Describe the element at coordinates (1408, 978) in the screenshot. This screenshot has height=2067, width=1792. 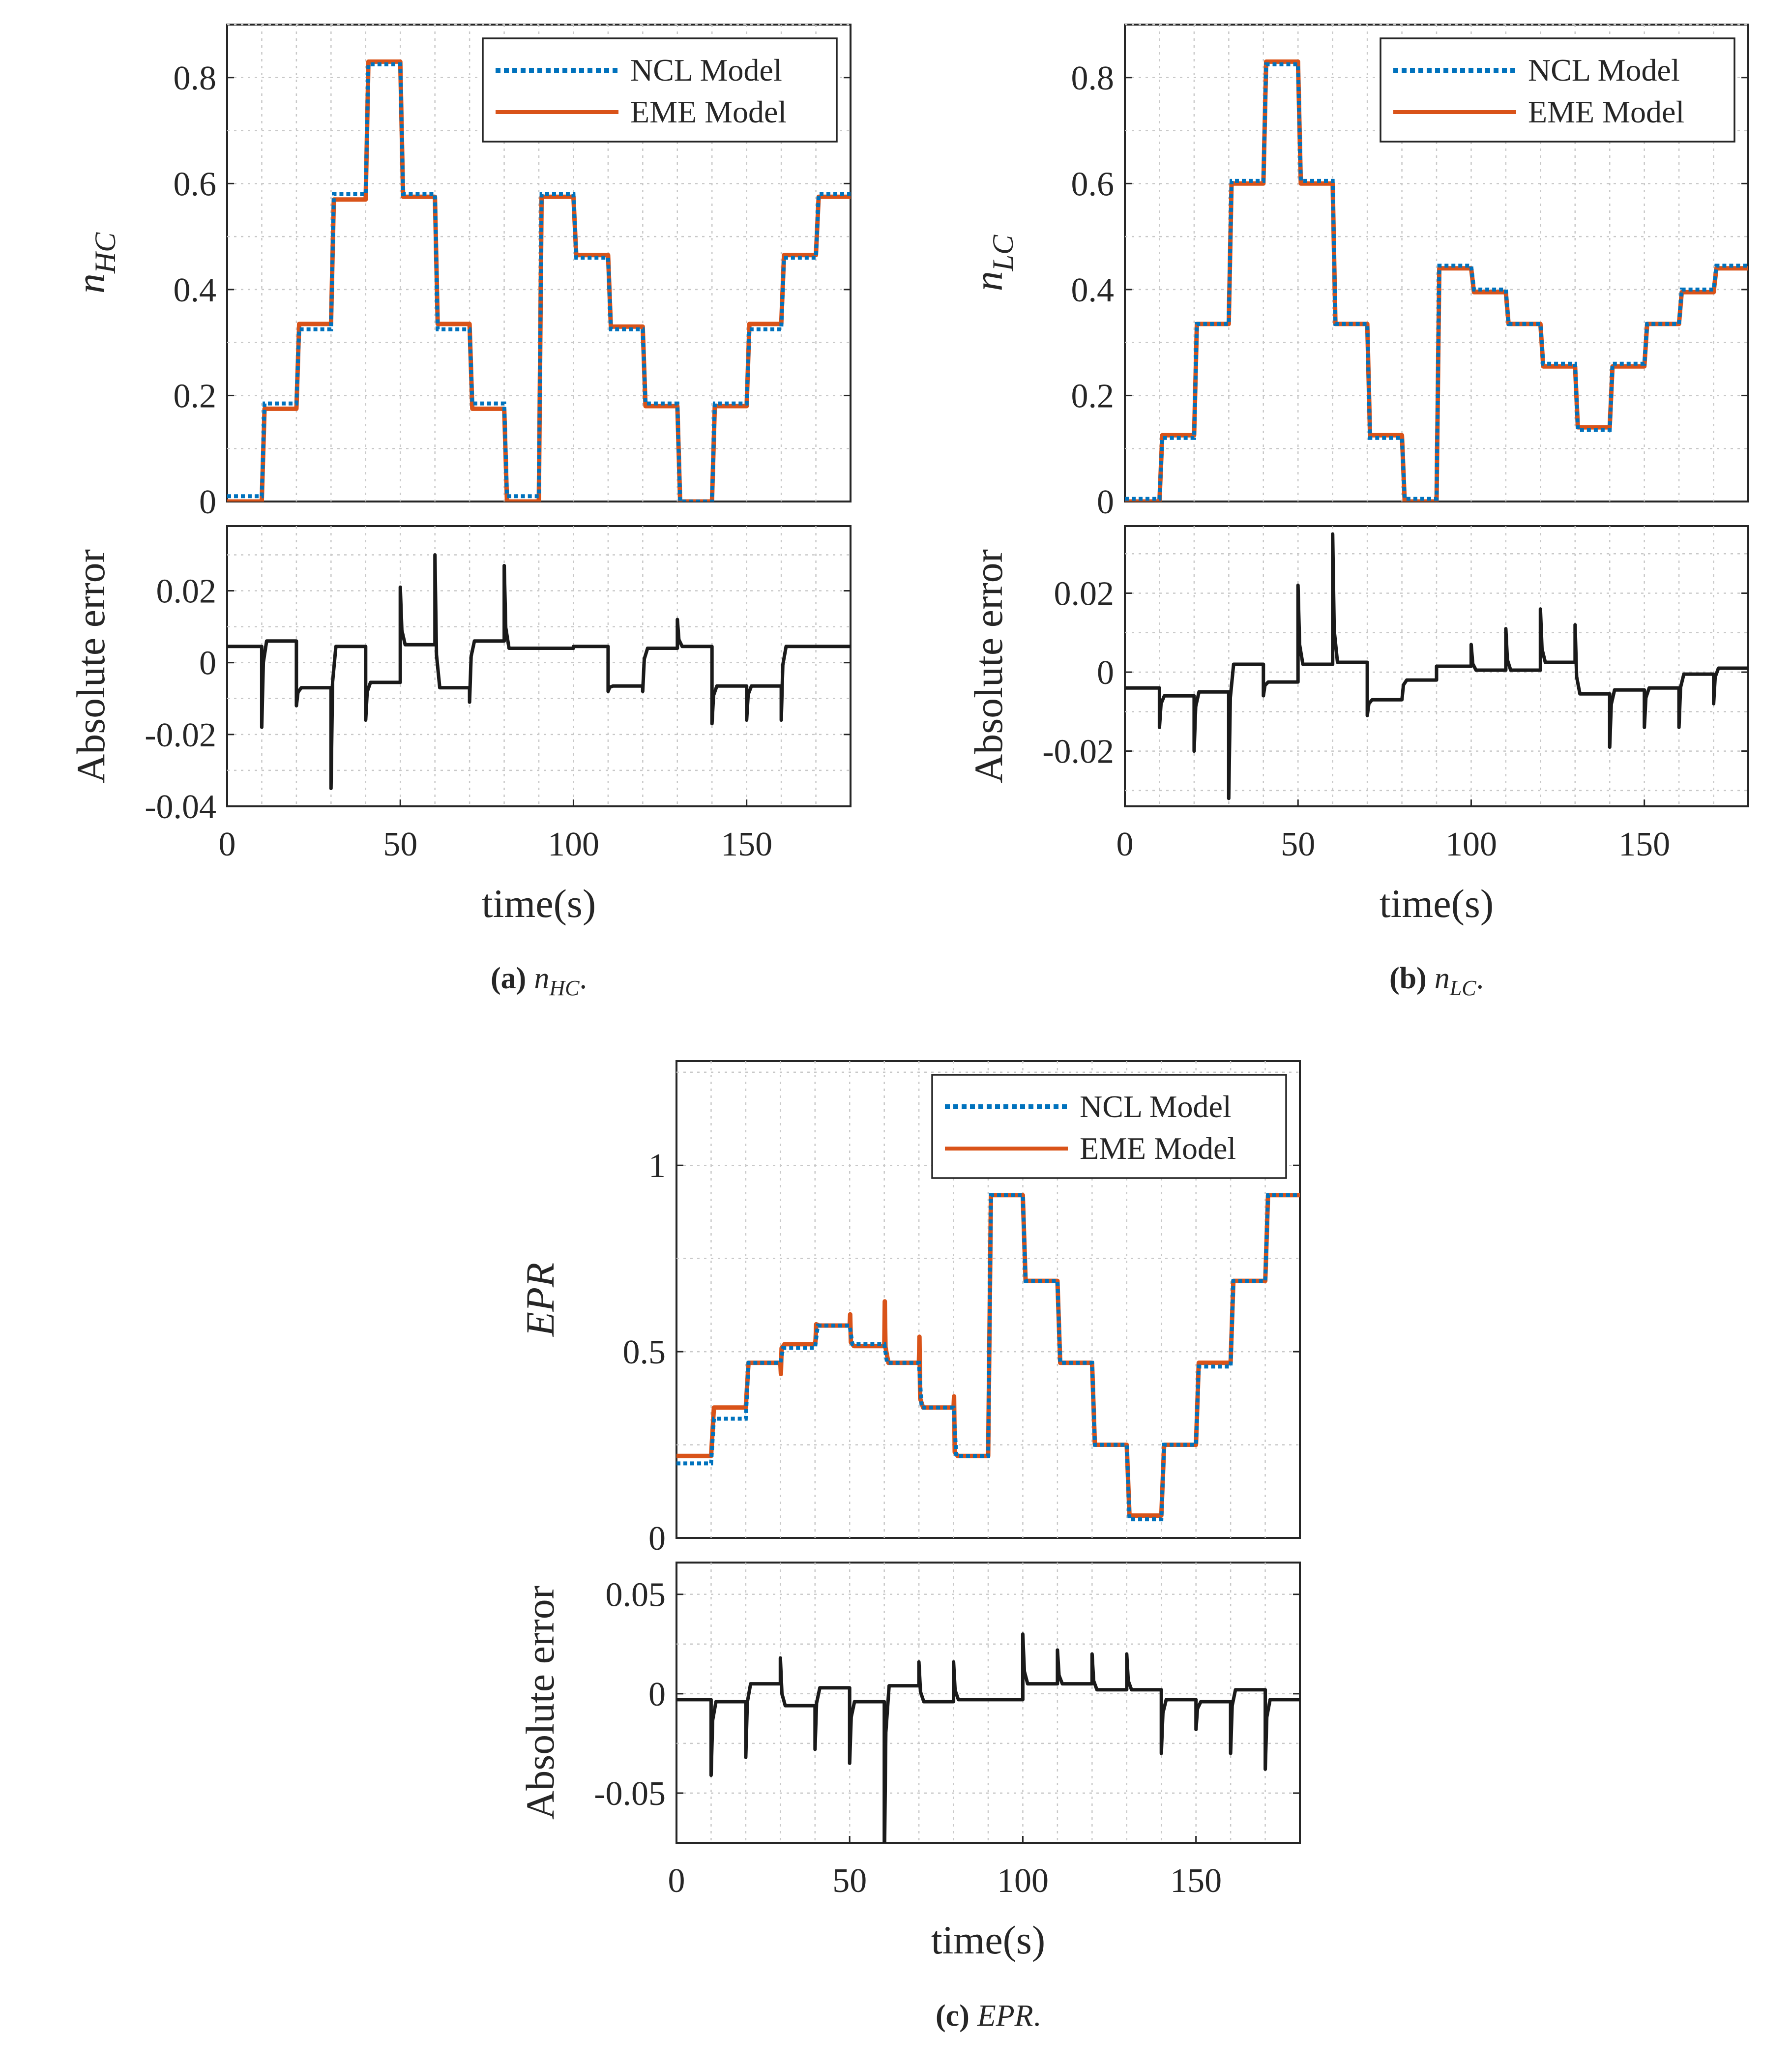
I see `caption-tag: (b)` at that location.